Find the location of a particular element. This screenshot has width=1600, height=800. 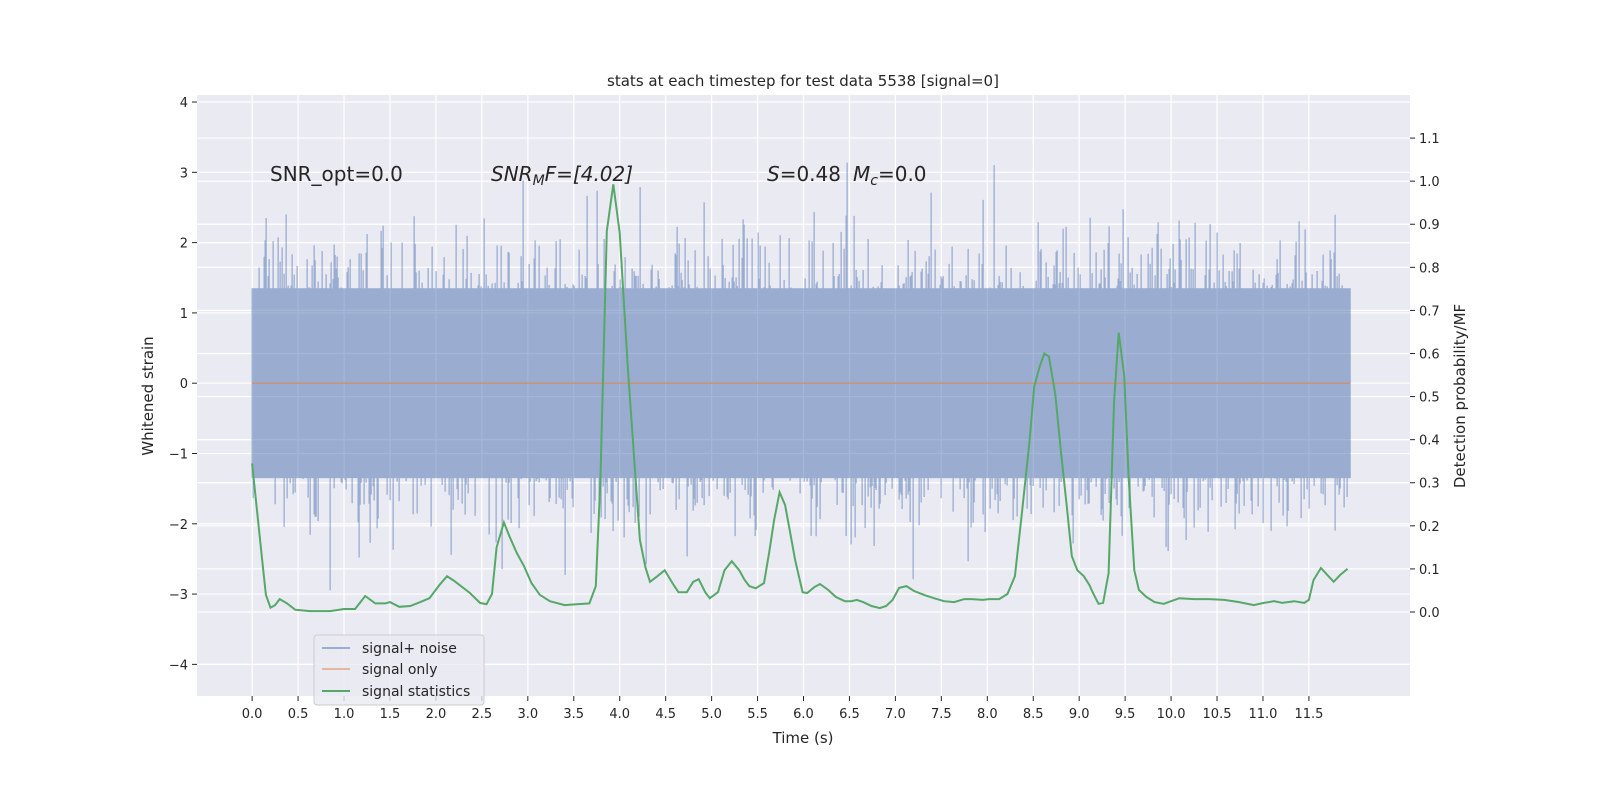

x-tick-label: 7.5 is located at coordinates (941, 714).